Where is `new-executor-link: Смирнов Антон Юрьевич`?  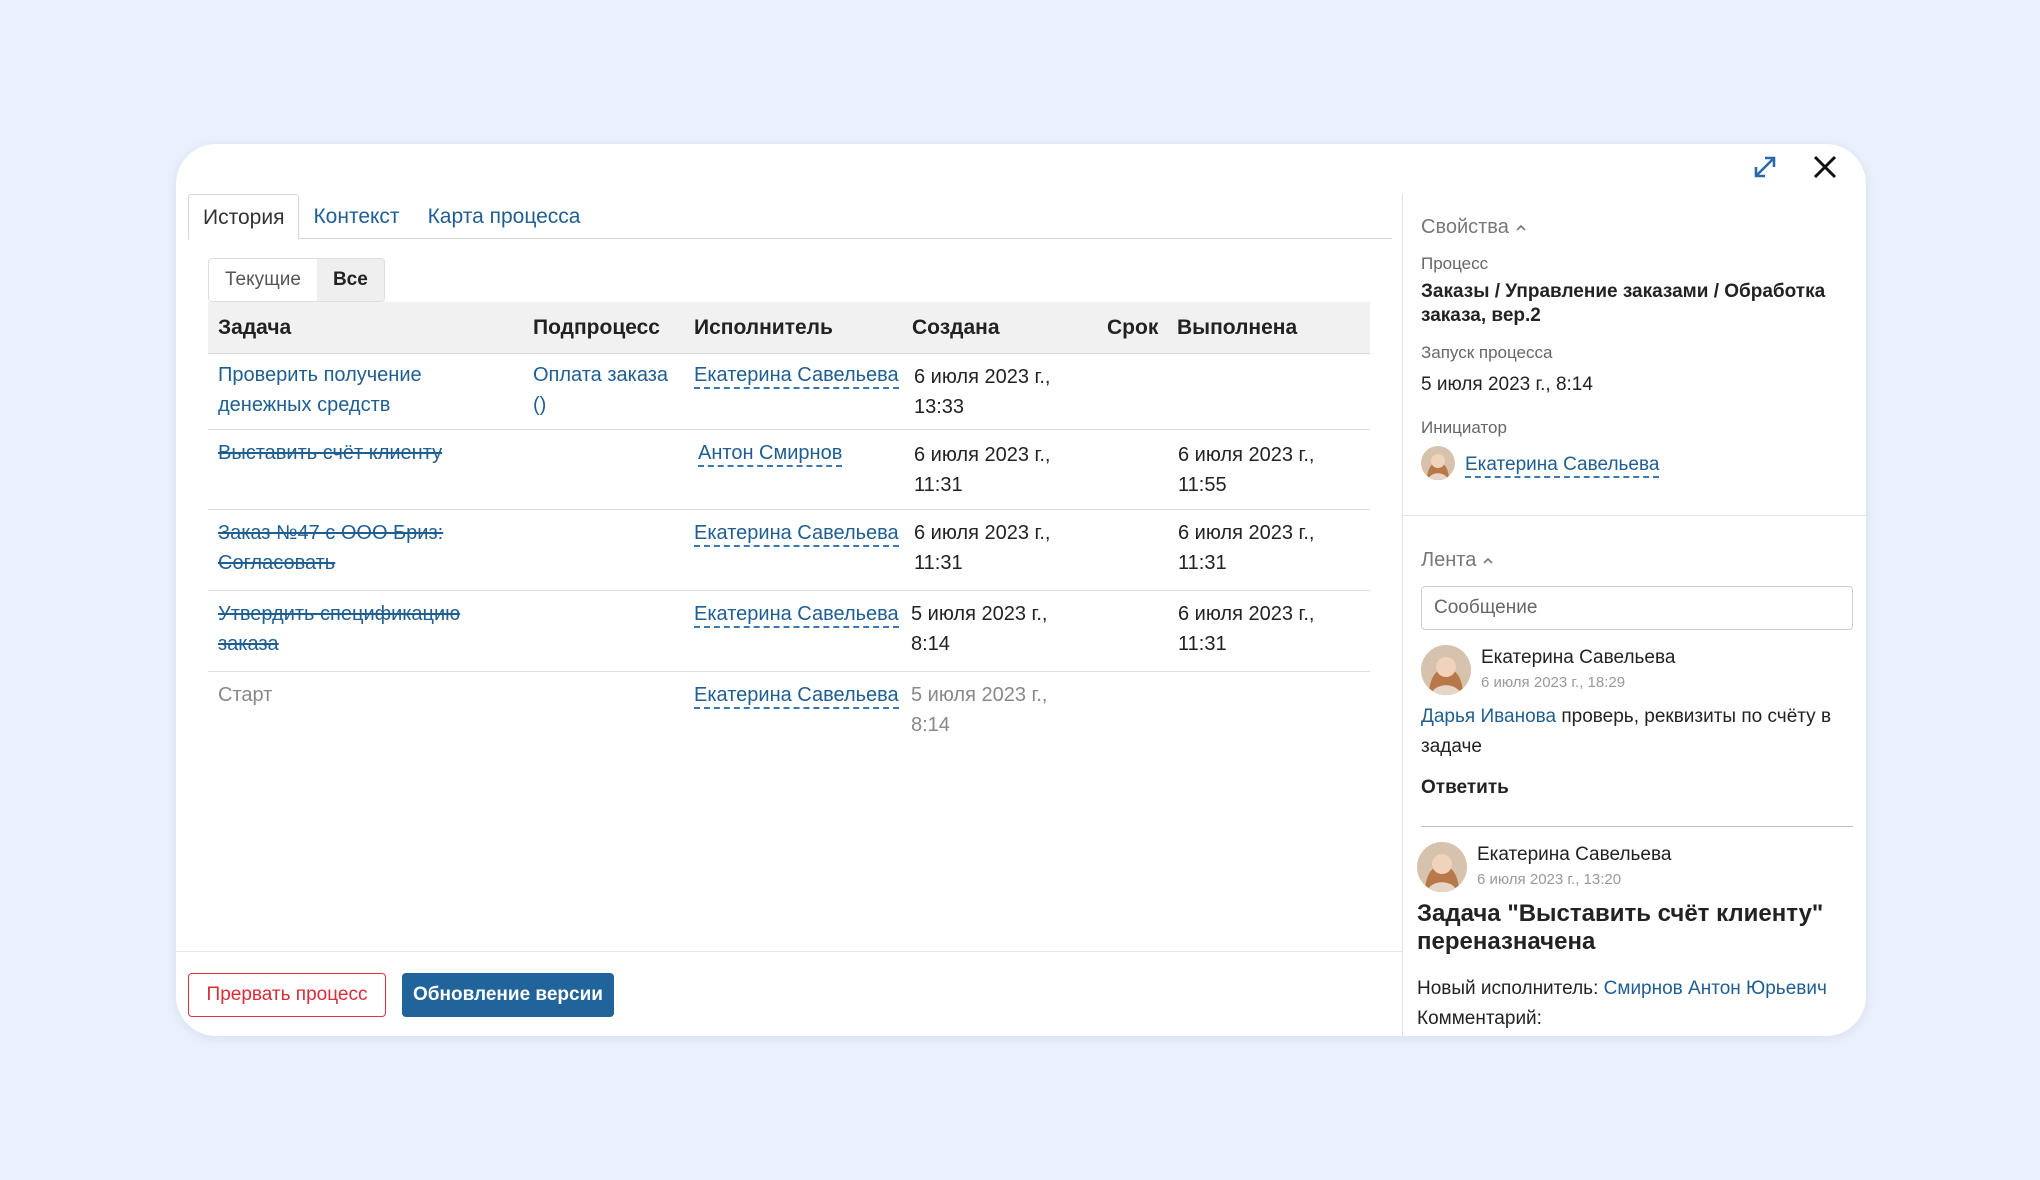 new-executor-link: Смирнов Антон Юрьевич is located at coordinates (1715, 988).